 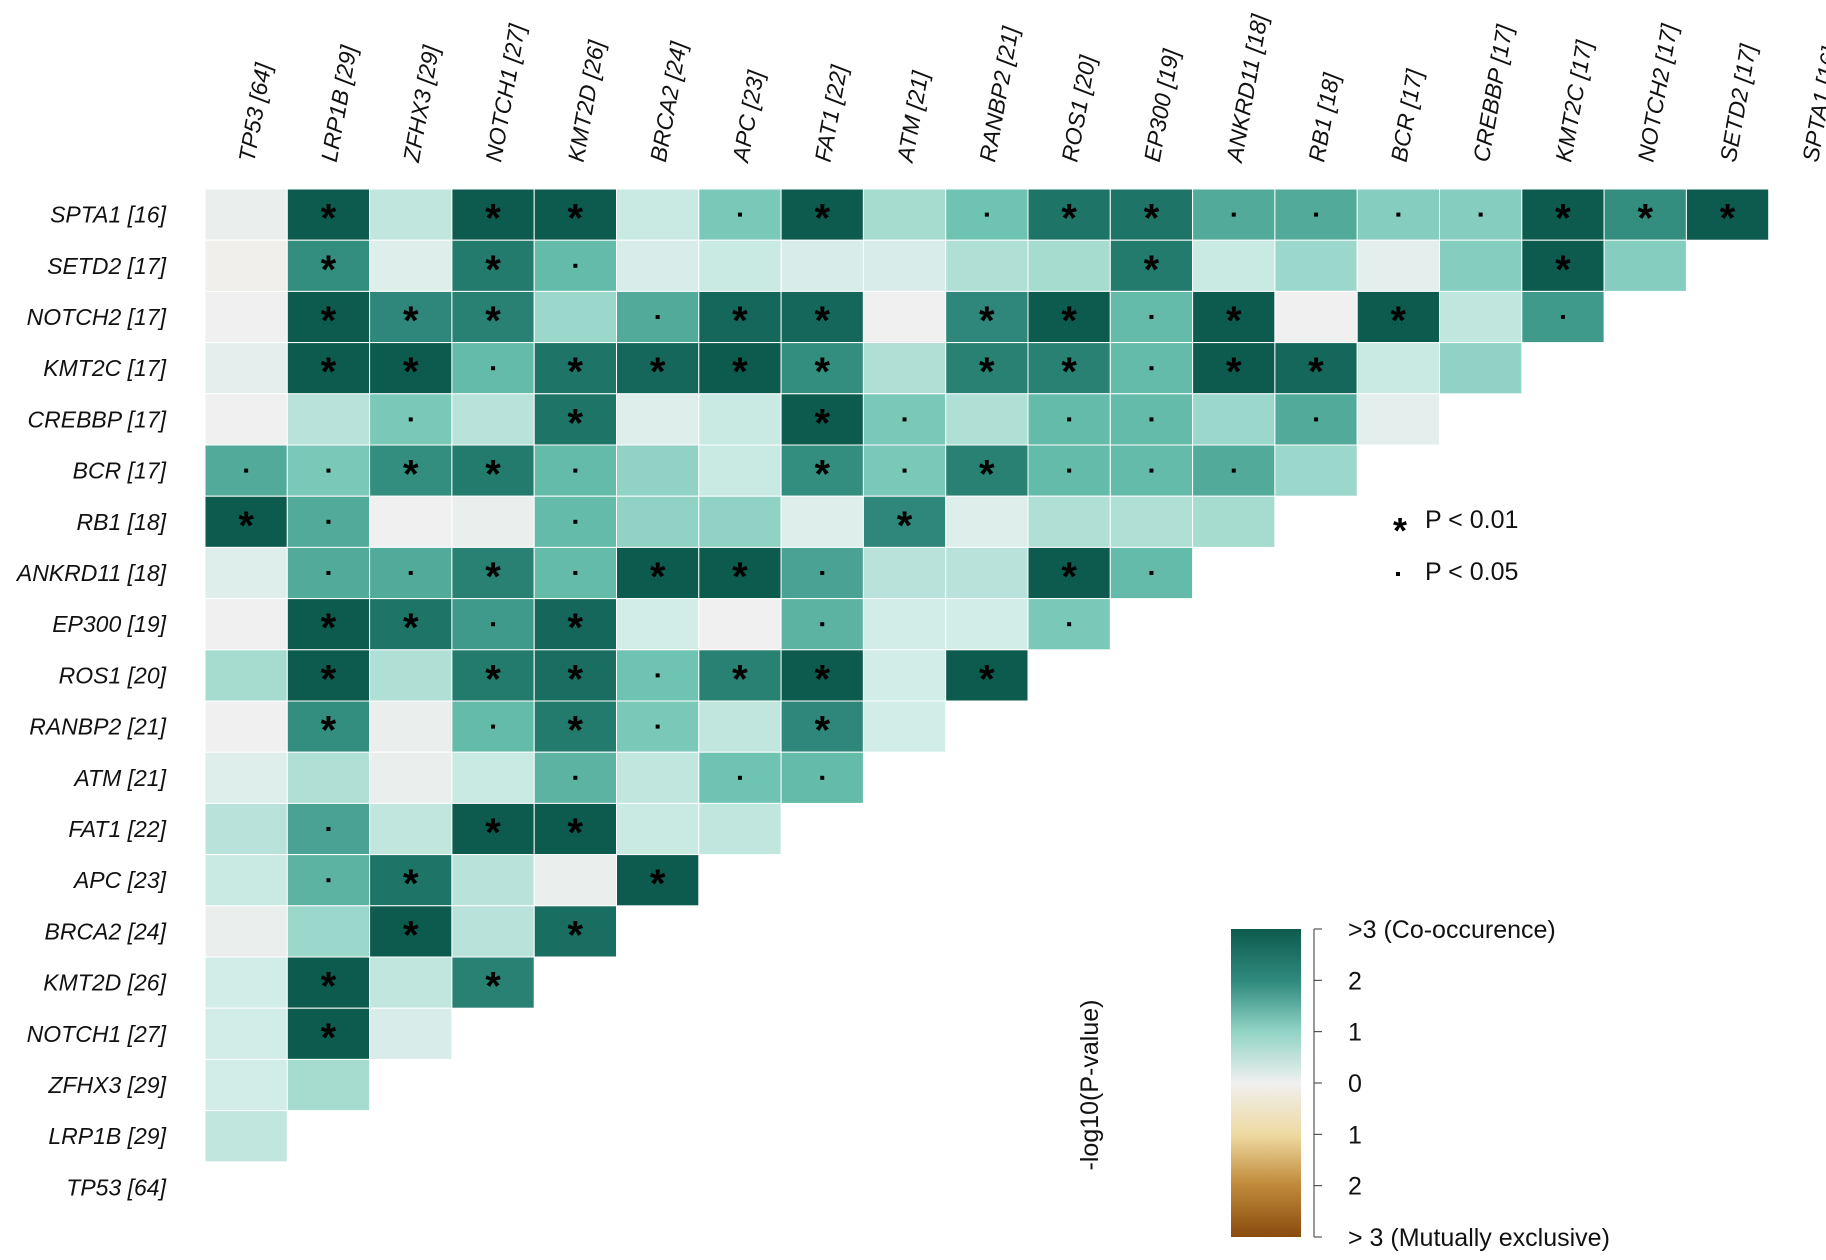 What do you see at coordinates (1161, 105) in the screenshot?
I see `column-label: EP300 [19]` at bounding box center [1161, 105].